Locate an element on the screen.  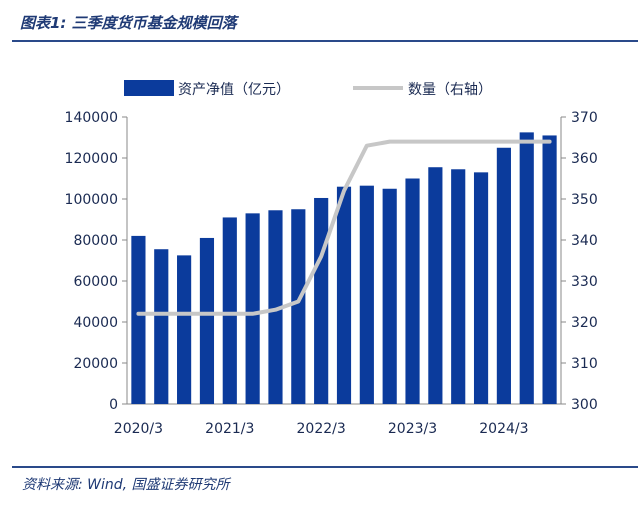
y-right-tick-label: 360 is located at coordinates (584, 159).